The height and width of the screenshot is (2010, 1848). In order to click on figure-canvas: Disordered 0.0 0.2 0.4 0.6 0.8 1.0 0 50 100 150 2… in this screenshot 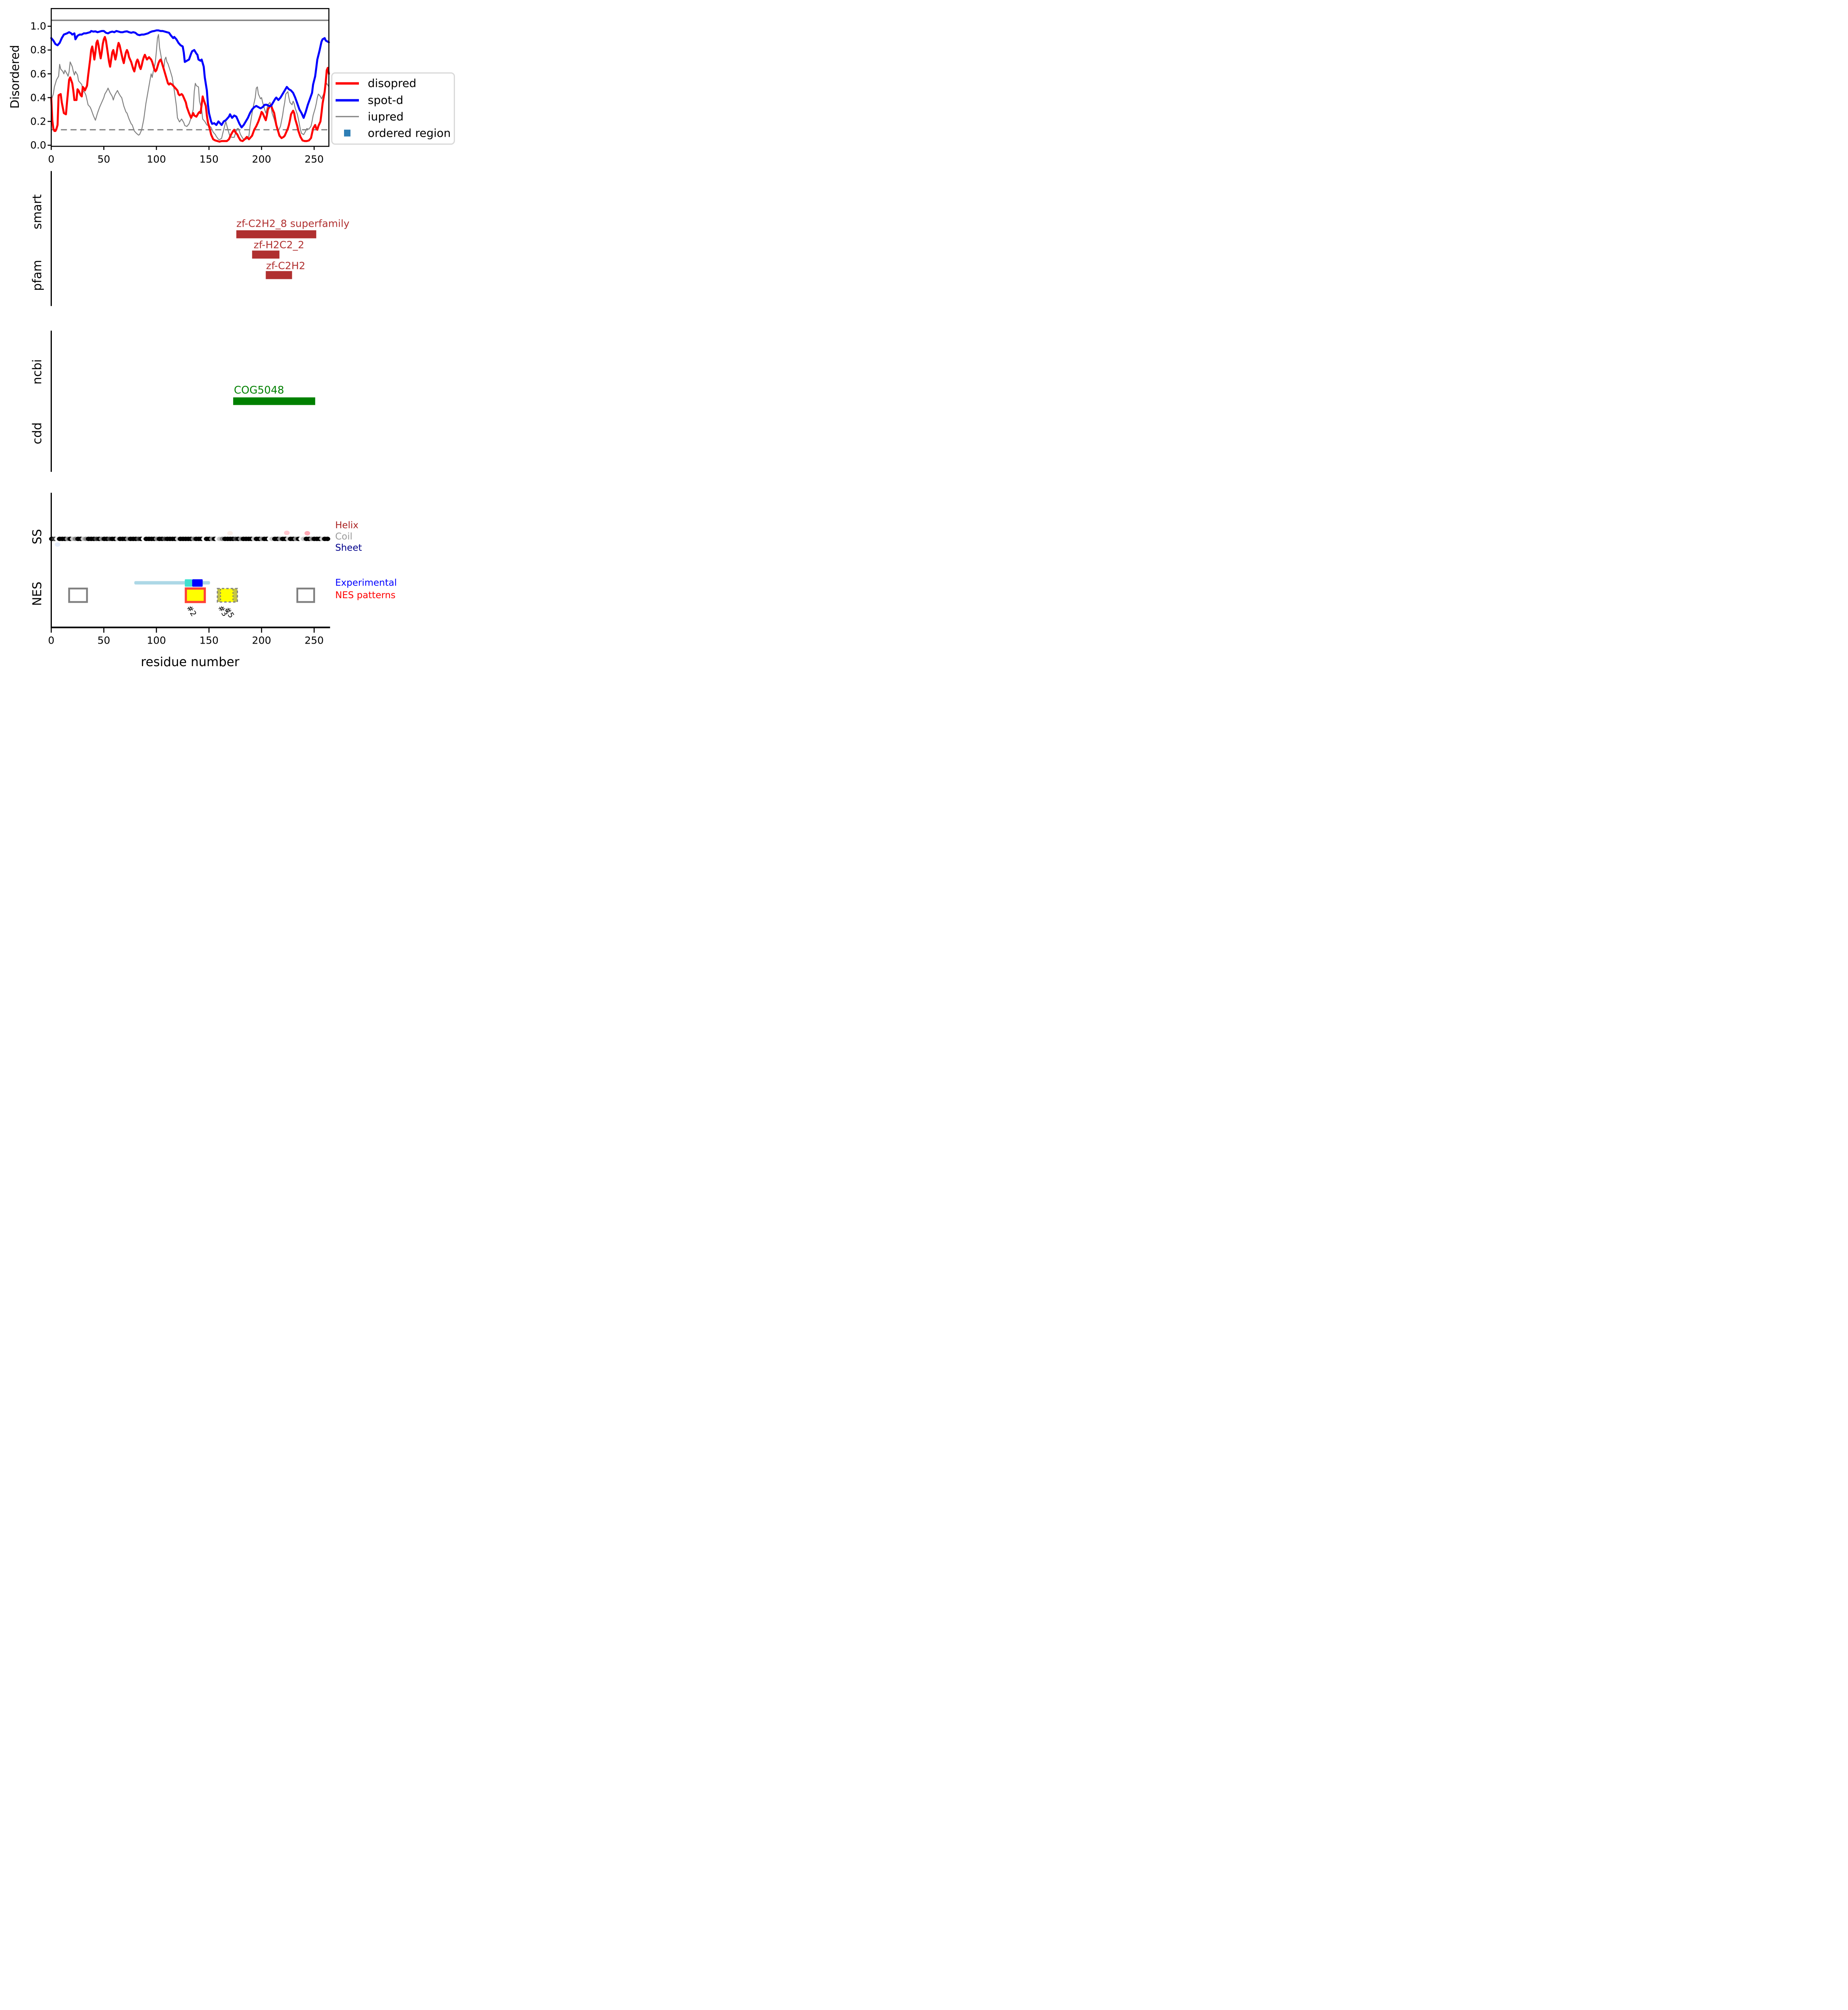, I will do `click(231, 336)`.